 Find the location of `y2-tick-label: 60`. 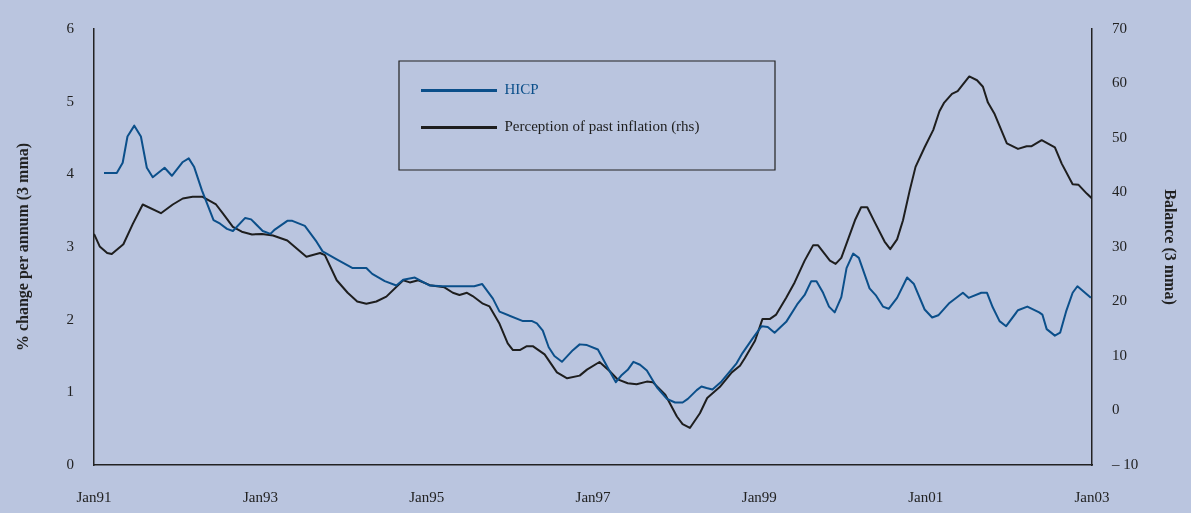

y2-tick-label: 60 is located at coordinates (1119, 82).